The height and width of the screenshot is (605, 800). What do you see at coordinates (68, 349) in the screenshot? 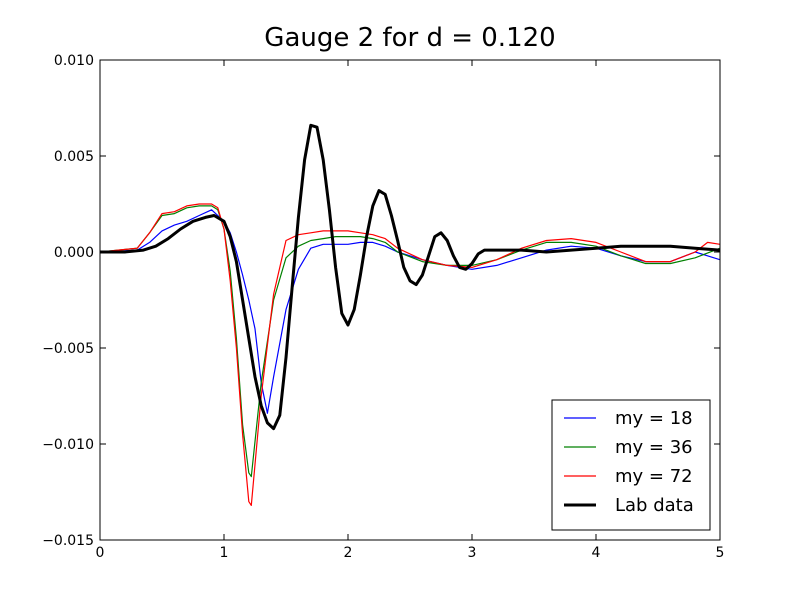
I see `y-tick-label: −0.005` at bounding box center [68, 349].